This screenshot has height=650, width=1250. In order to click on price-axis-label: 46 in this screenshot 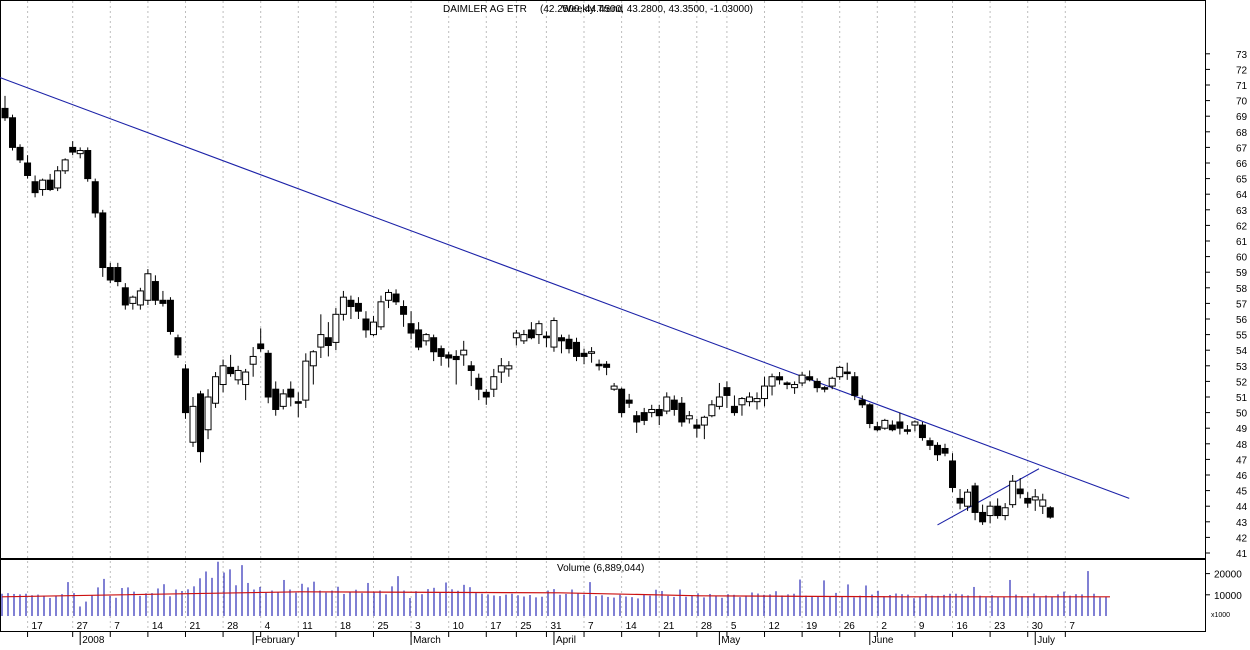, I will do `click(1242, 476)`.